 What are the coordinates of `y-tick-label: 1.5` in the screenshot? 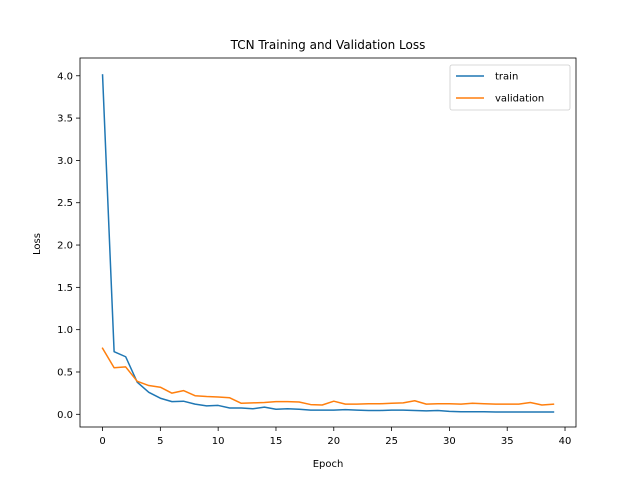 It's located at (65, 288).